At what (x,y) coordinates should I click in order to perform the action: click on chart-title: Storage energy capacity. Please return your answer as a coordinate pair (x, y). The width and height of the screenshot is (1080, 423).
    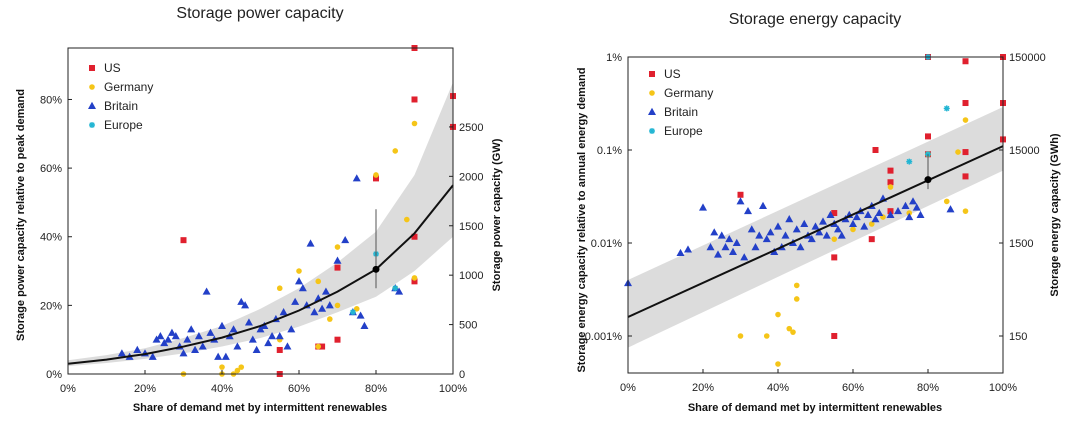
    Looking at the image, I should click on (815, 19).